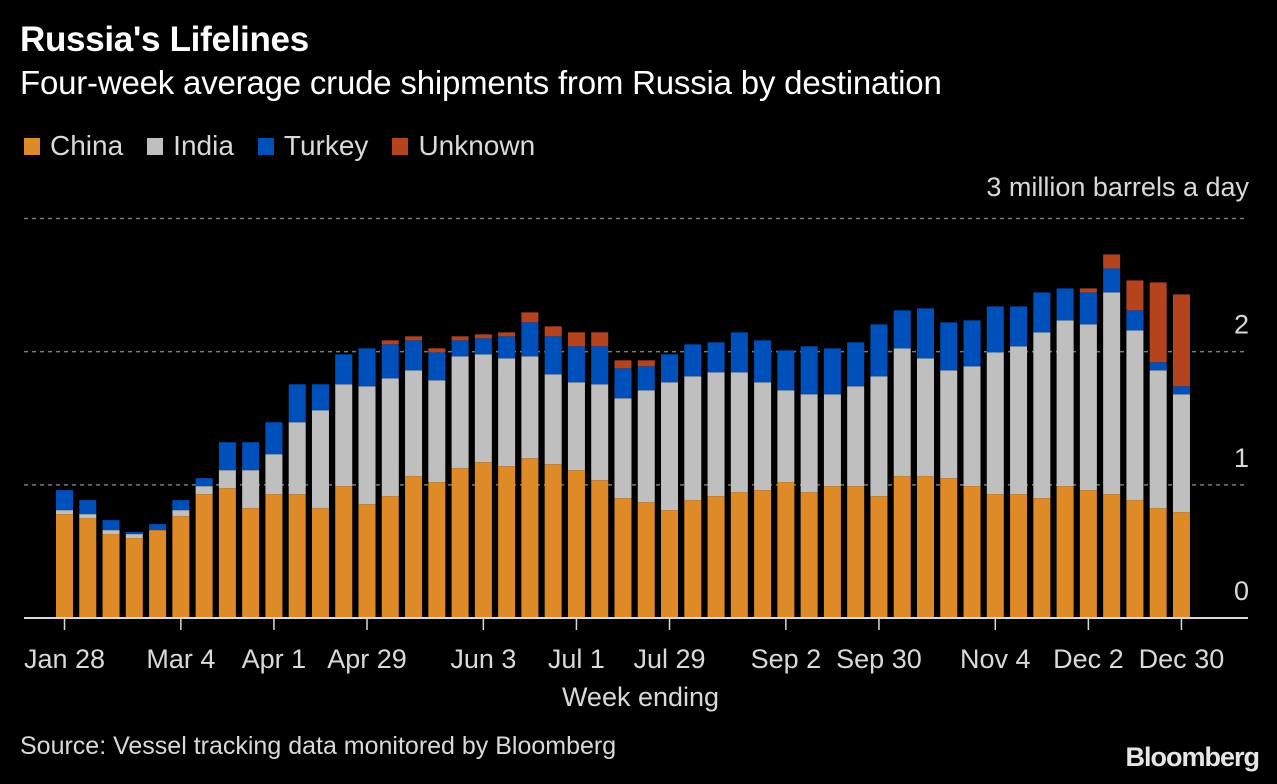 This screenshot has height=784, width=1277. I want to click on y-tick-label: 2, so click(1241, 325).